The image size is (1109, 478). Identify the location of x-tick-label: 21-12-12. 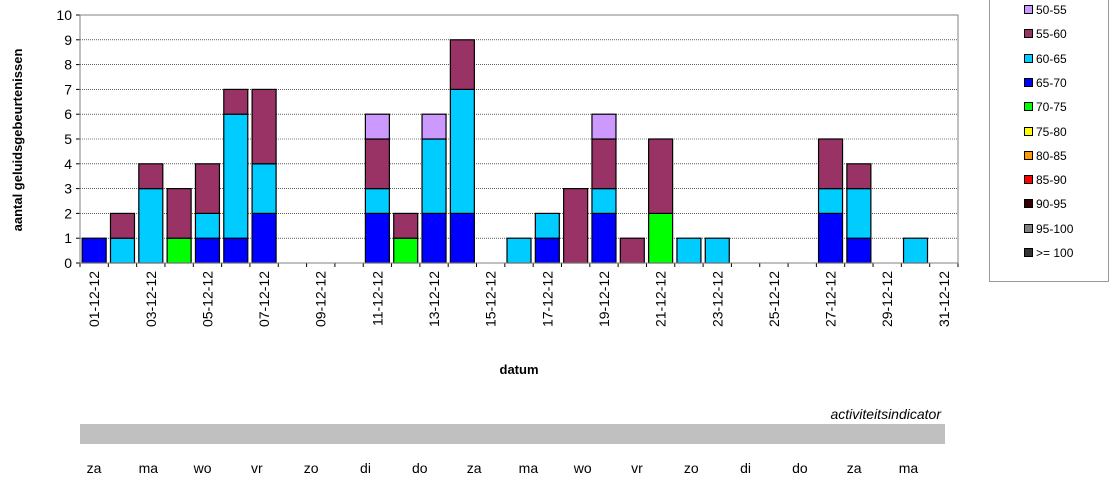
(661, 299).